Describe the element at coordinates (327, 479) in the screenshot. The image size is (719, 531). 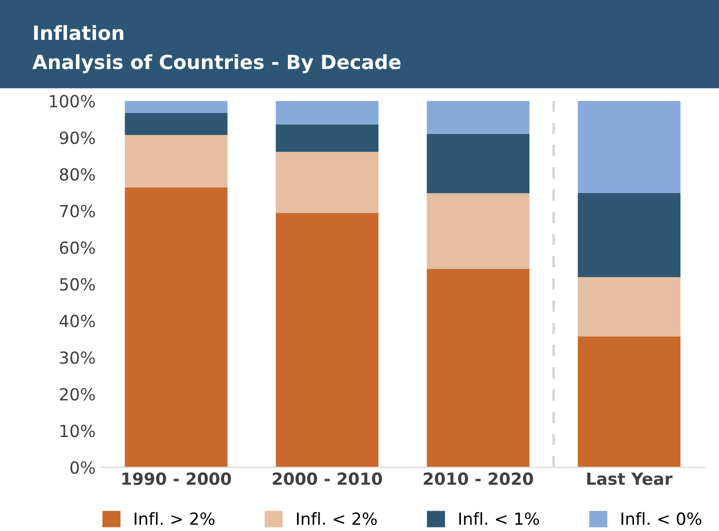
I see `x-tick-label: 2000 - 2010` at that location.